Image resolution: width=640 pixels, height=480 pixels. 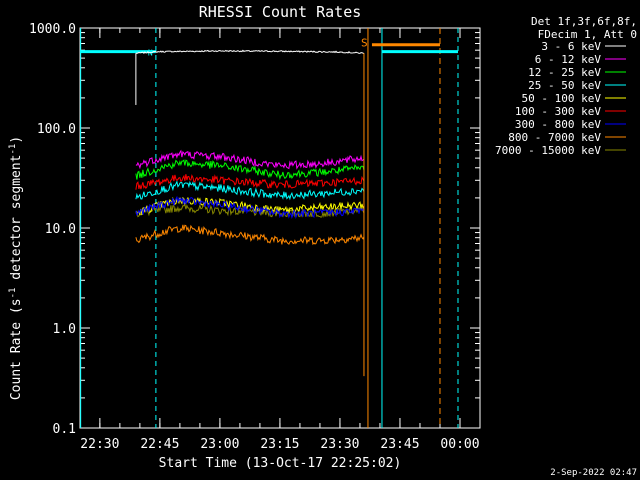 I want to click on y-tick-label: 0.1, so click(x=64, y=429).